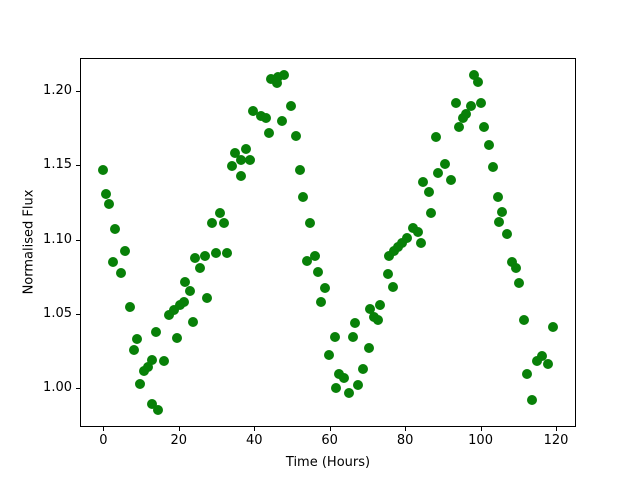 This screenshot has height=480, width=640. I want to click on x-tick-label: 60, so click(329, 440).